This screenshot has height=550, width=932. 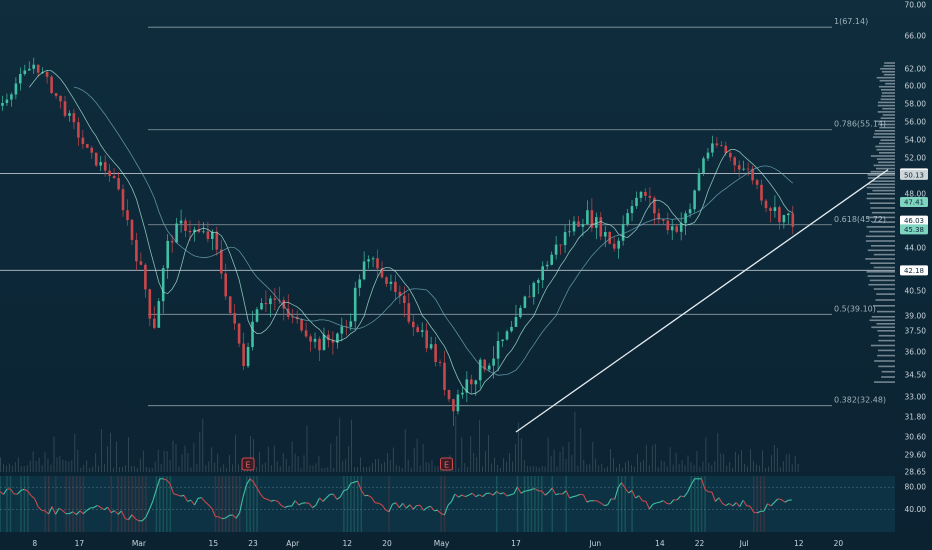 What do you see at coordinates (594, 543) in the screenshot?
I see `x-axis-tick-label: Jun` at bounding box center [594, 543].